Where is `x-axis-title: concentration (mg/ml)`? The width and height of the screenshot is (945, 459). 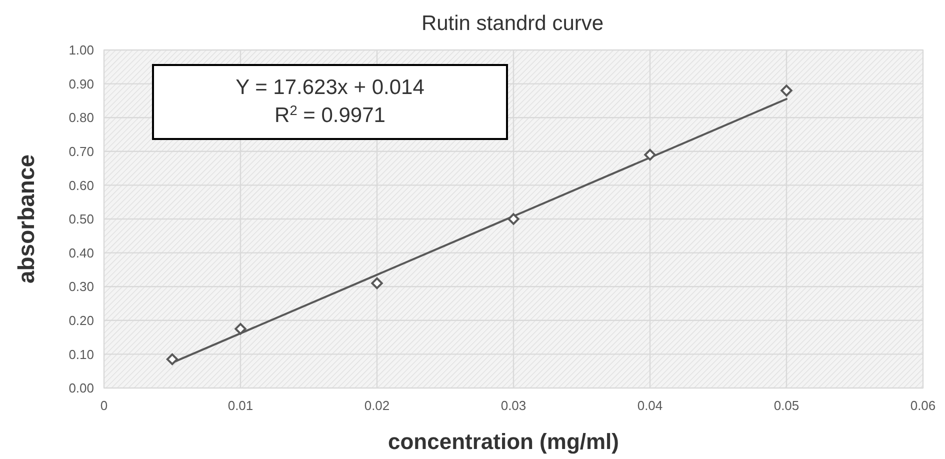 x-axis-title: concentration (mg/ml) is located at coordinates (504, 441).